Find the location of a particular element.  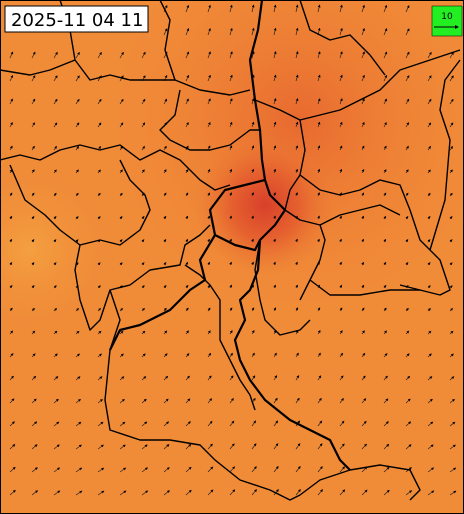

timestamp-box is located at coordinates (76, 19).